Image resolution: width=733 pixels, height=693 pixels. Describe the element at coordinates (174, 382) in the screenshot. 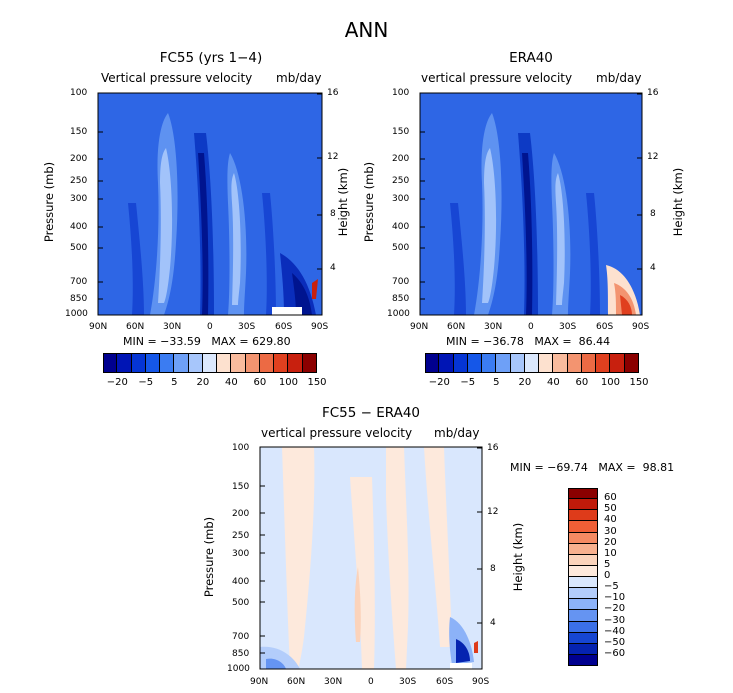

I see `fc55-colorbar-label: 5` at that location.